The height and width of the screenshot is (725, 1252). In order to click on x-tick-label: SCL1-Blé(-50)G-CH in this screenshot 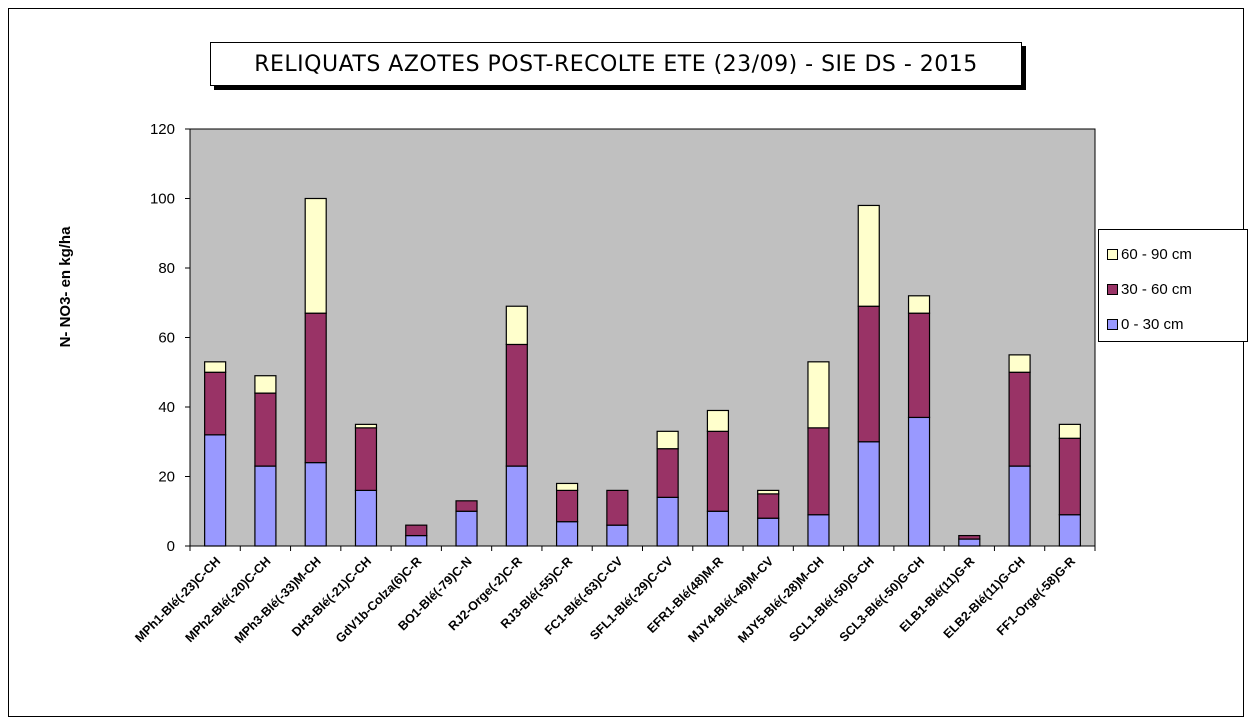, I will do `click(831, 599)`.